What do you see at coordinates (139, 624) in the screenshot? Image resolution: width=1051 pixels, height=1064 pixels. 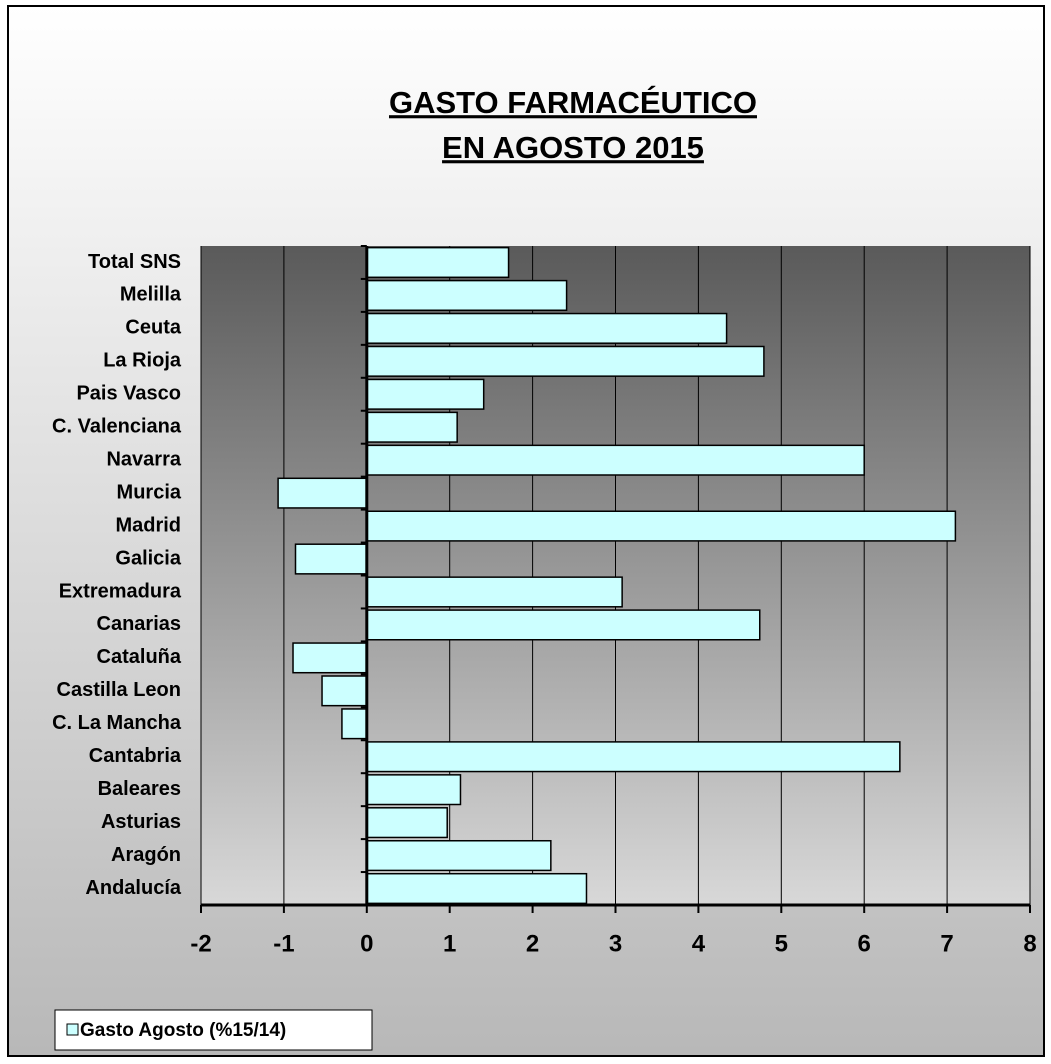 I see `y-tick-label: Canarias` at bounding box center [139, 624].